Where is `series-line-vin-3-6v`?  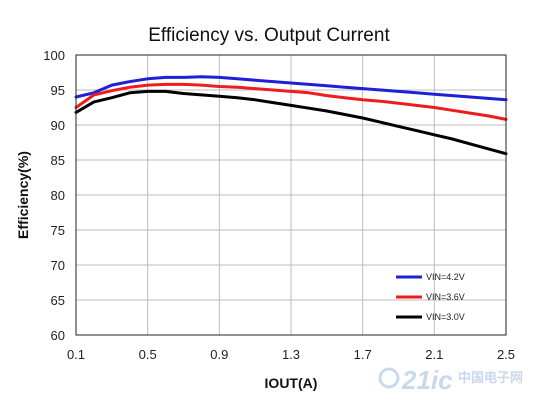 series-line-vin-3-6v is located at coordinates (291, 101).